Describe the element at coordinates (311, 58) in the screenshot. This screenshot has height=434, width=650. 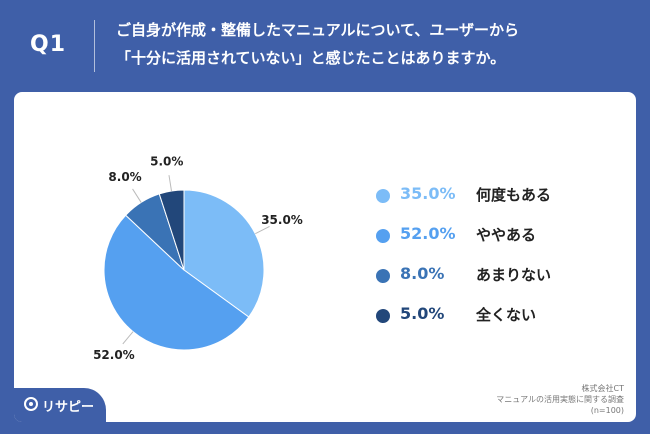
I see `question-line-2: 「十分に活用されていない」と感じたことはありますか。` at that location.